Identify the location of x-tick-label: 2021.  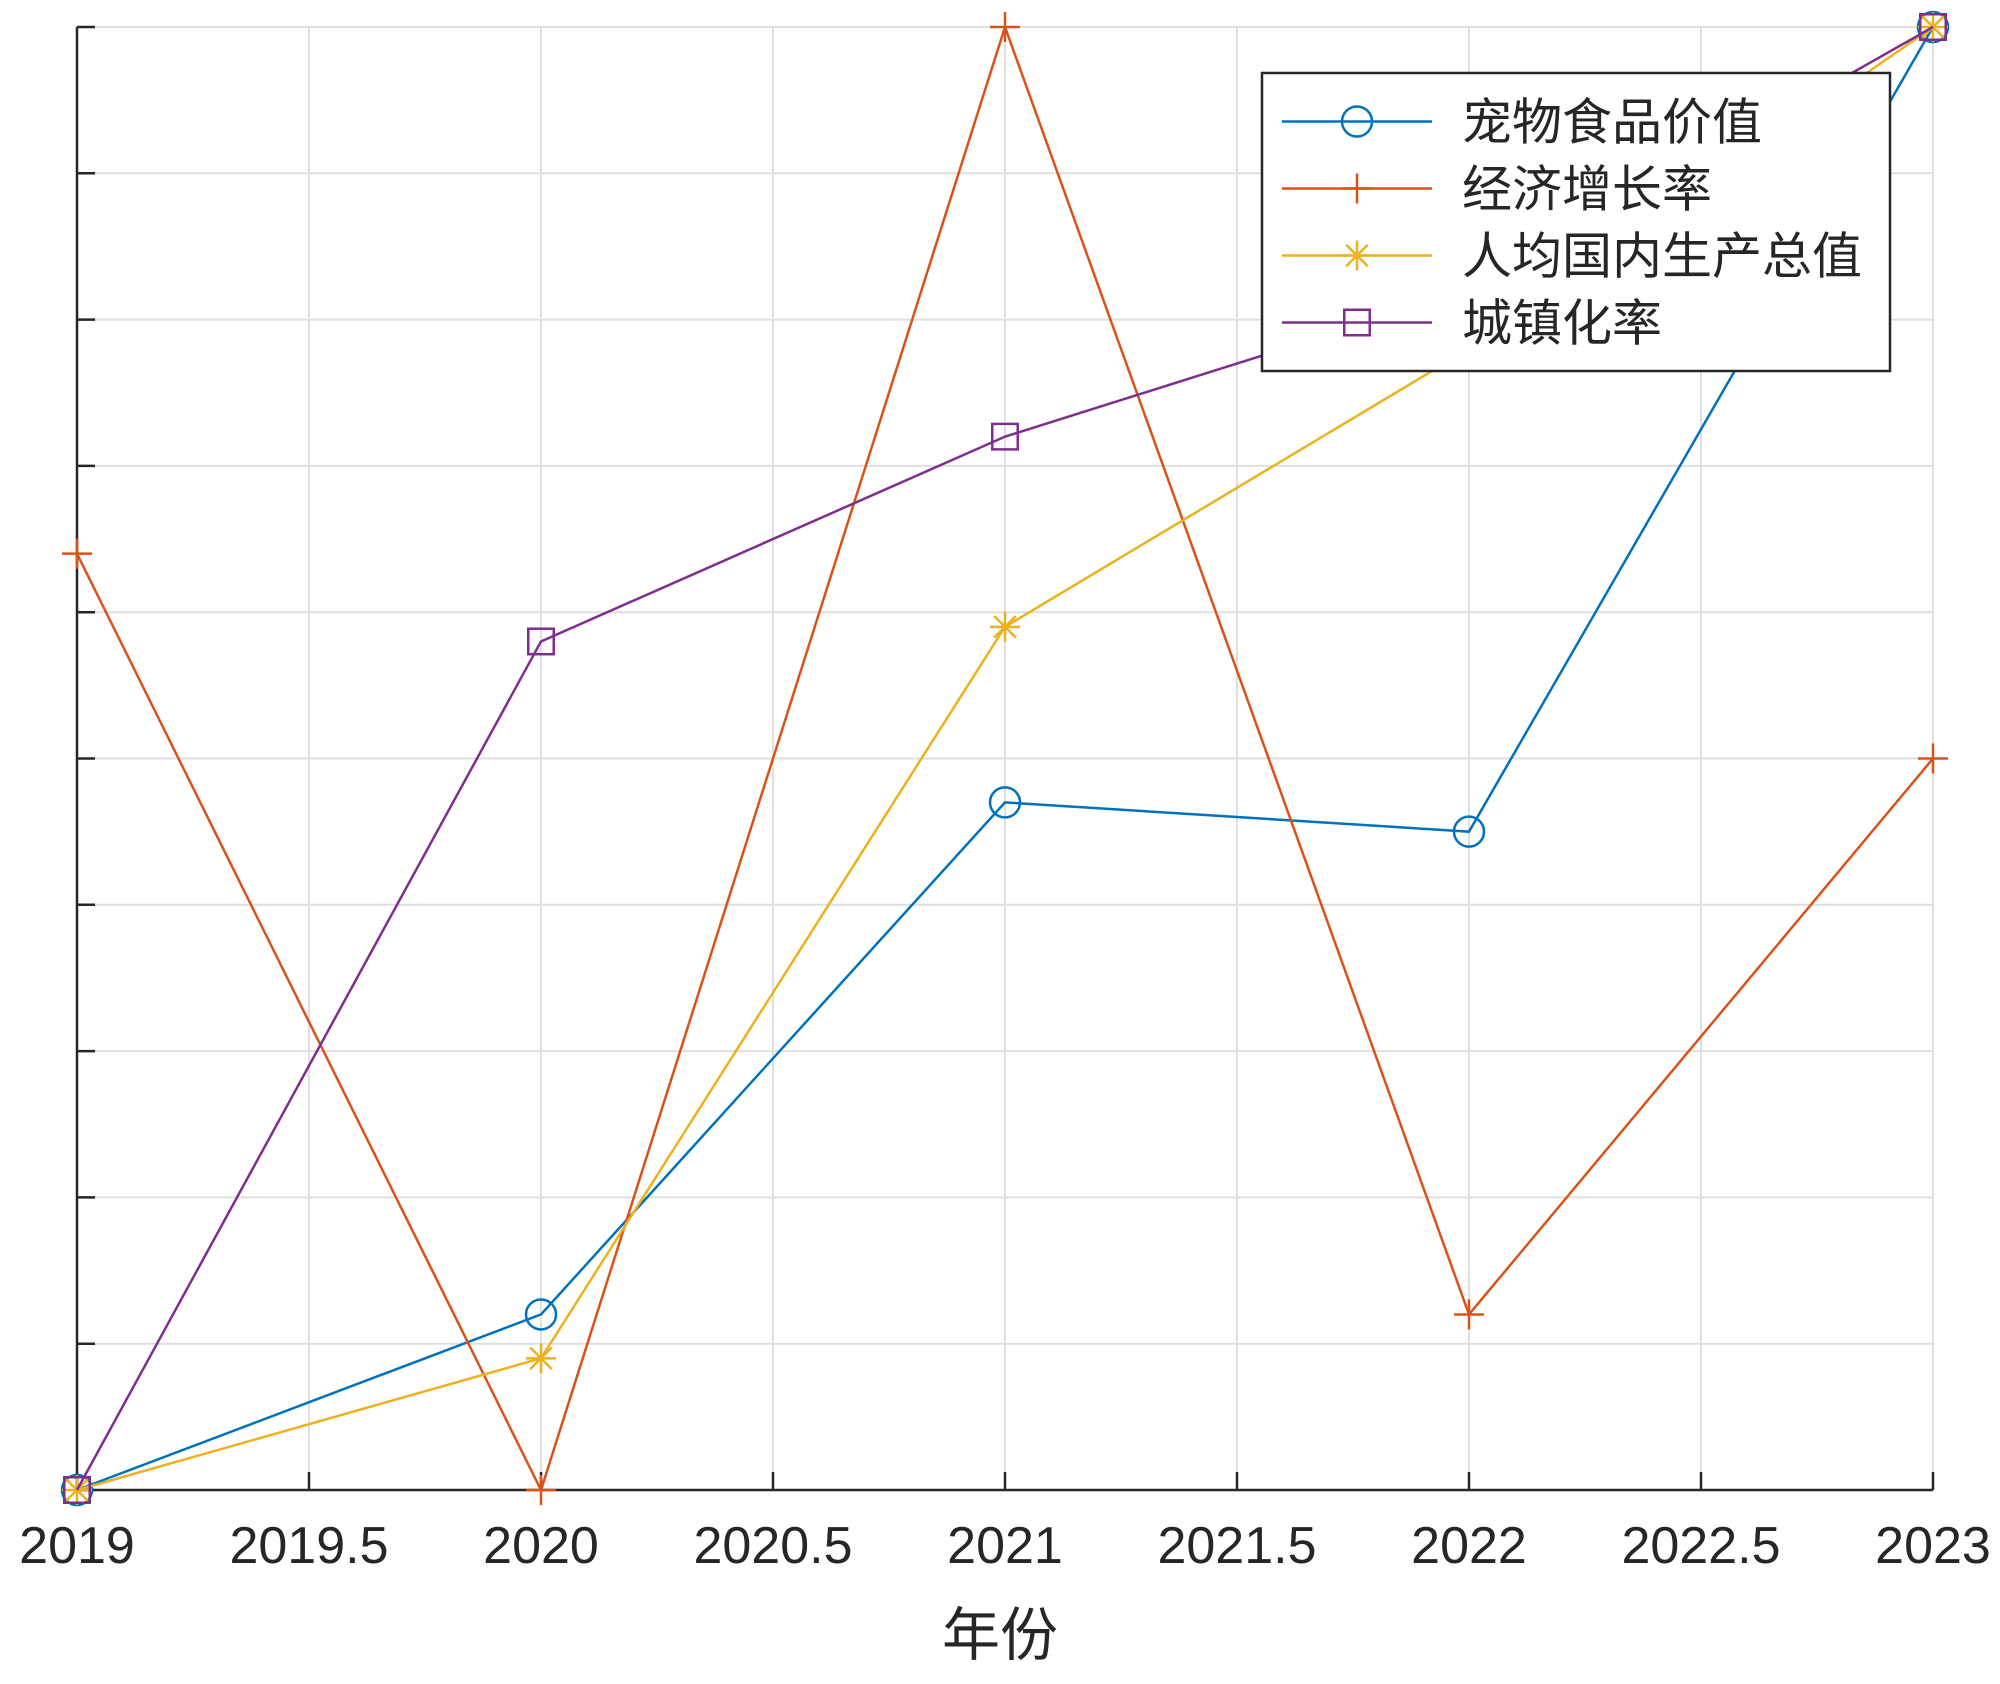
(1005, 1546).